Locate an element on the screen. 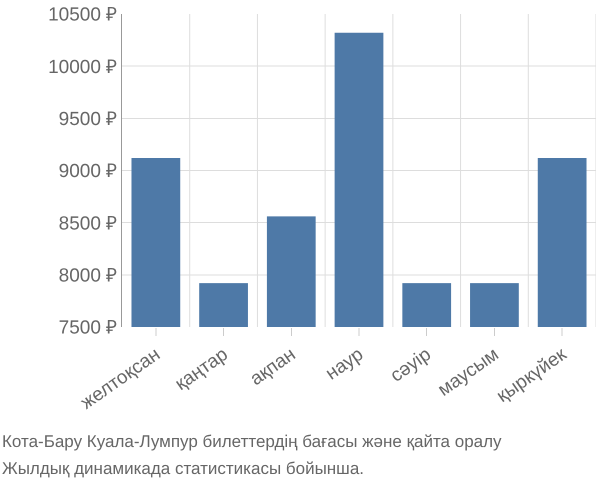 The image size is (600, 500). y-tick-label: 8000 ₽ is located at coordinates (88, 275).